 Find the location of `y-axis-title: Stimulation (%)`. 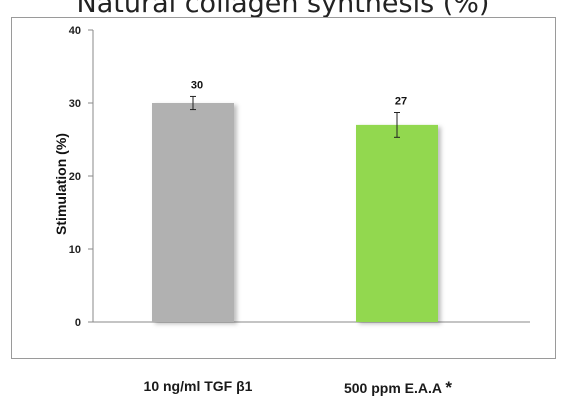

y-axis-title: Stimulation (%) is located at coordinates (61, 184).